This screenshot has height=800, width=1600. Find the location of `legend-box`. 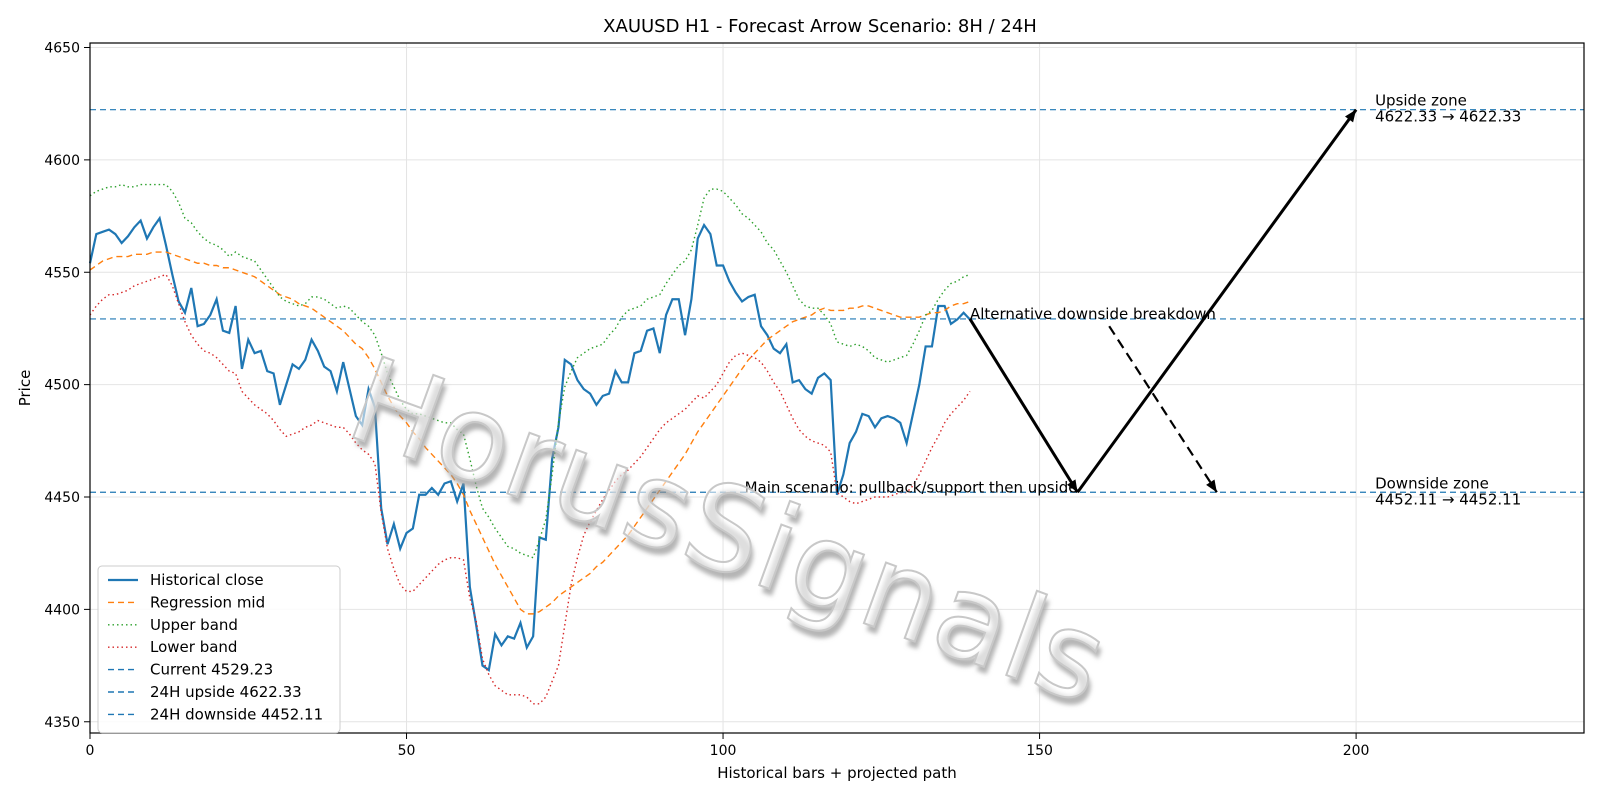

legend-box is located at coordinates (219, 649).